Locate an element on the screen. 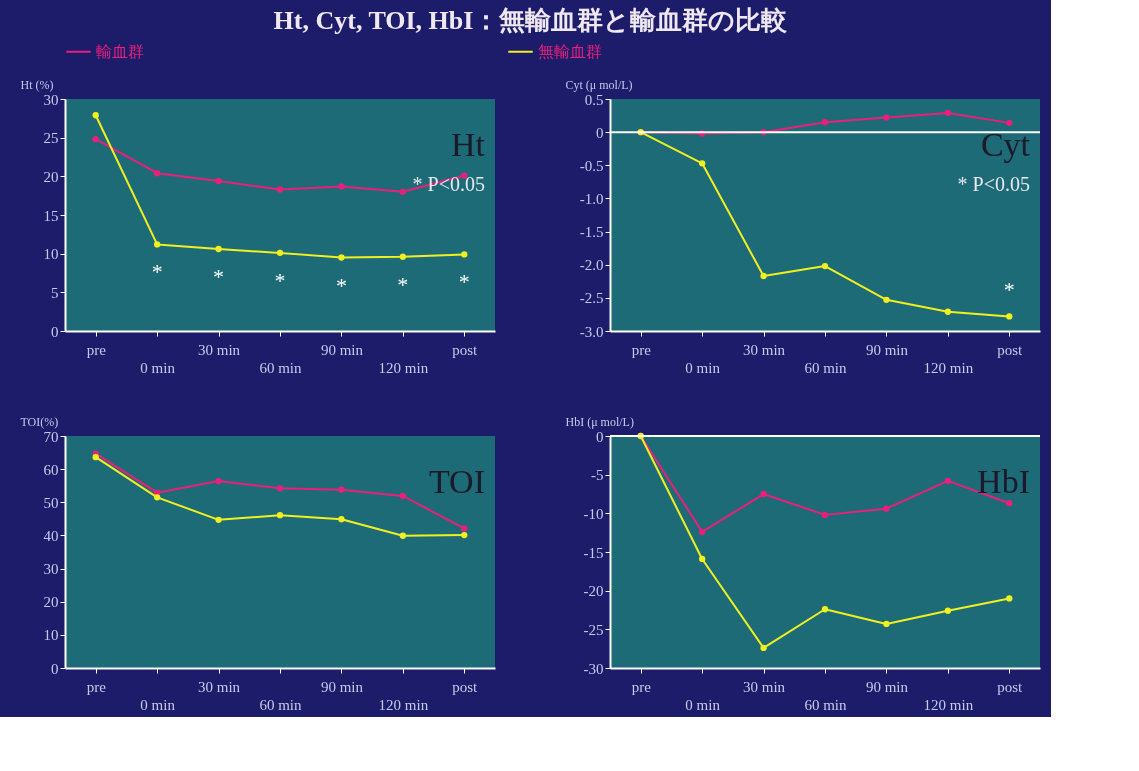 This screenshot has width=1139, height=771. y-tick-label: -0.5 is located at coordinates (591, 165).